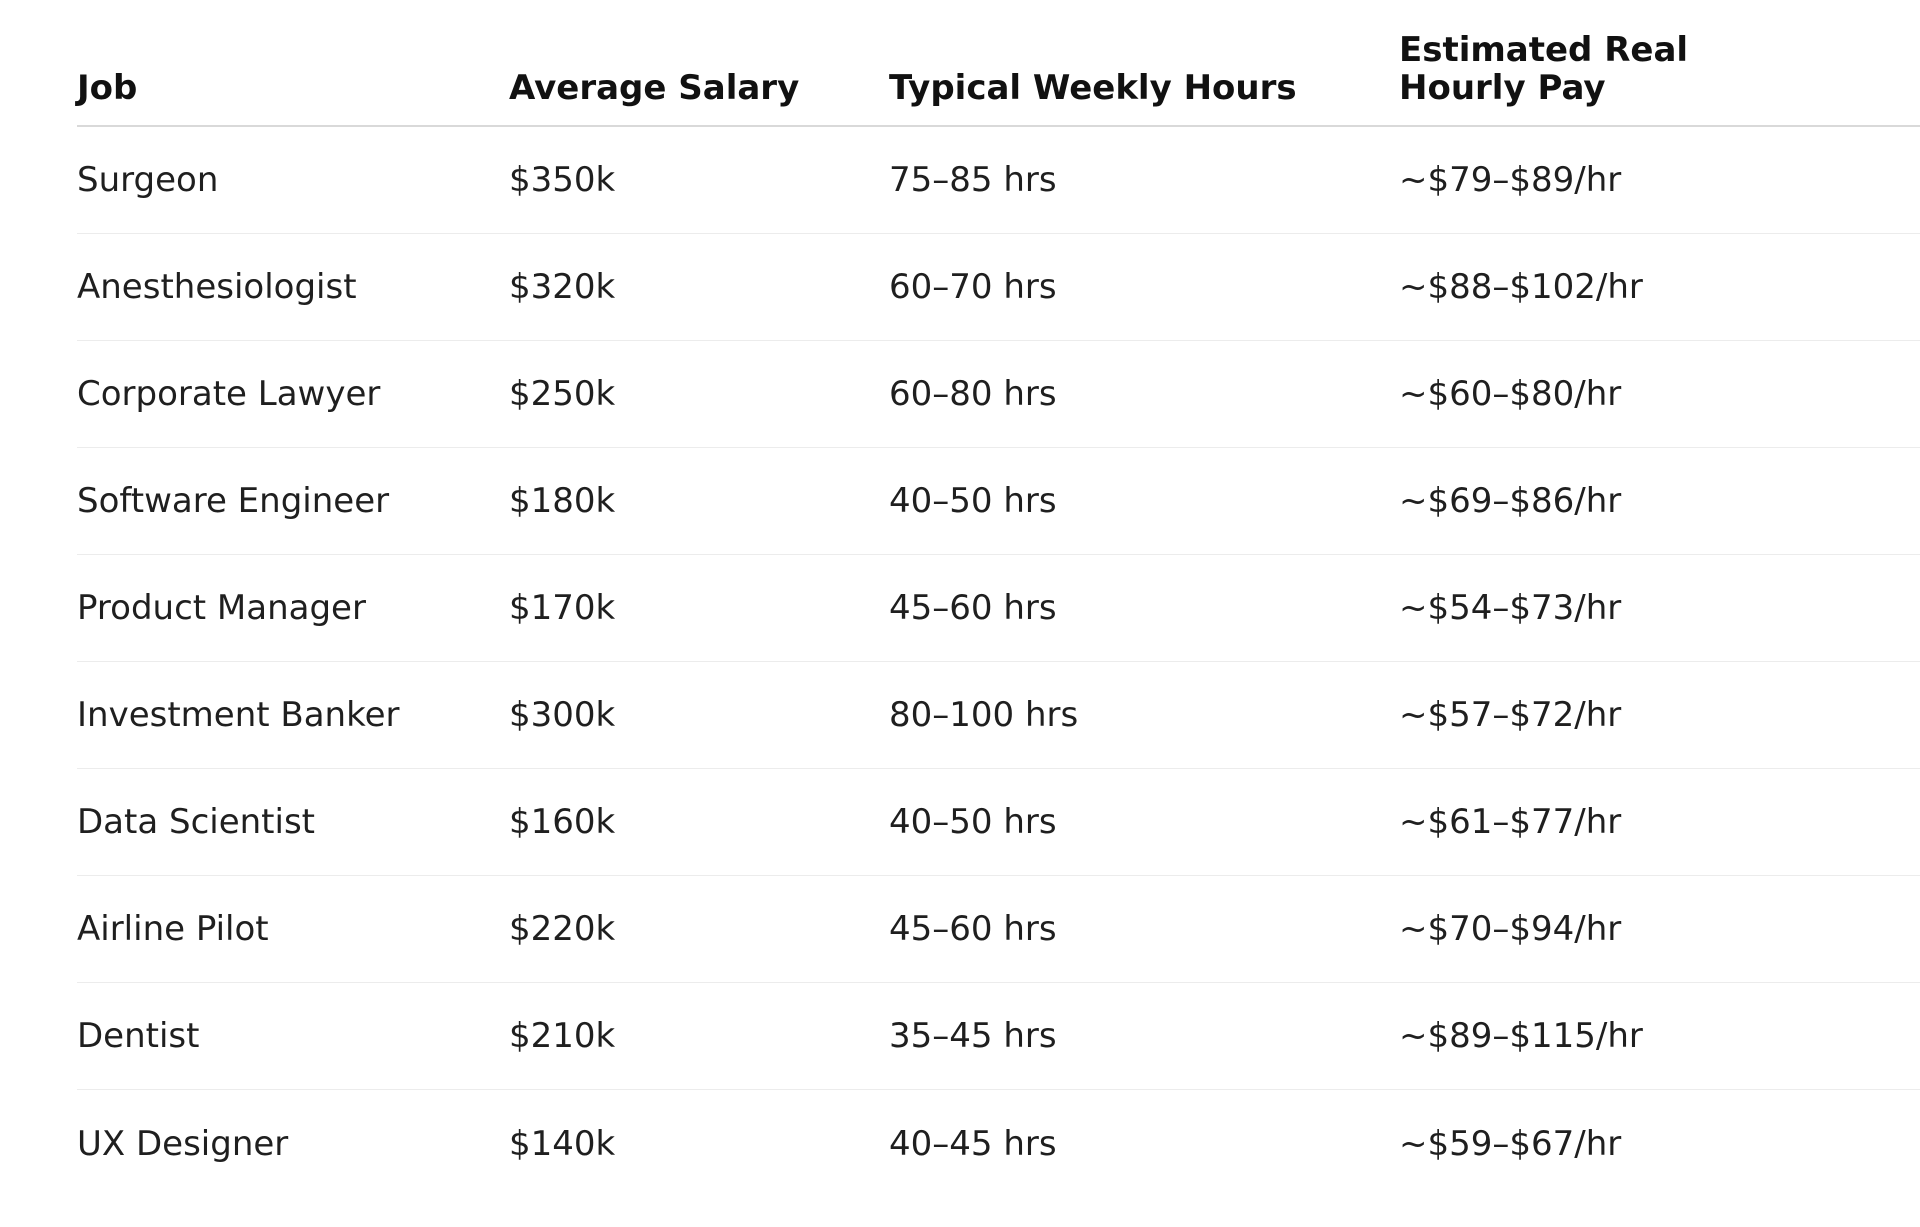 The width and height of the screenshot is (1920, 1227). What do you see at coordinates (1093, 88) in the screenshot?
I see `column-header-weekly-hours: Typical Weekly Hours` at bounding box center [1093, 88].